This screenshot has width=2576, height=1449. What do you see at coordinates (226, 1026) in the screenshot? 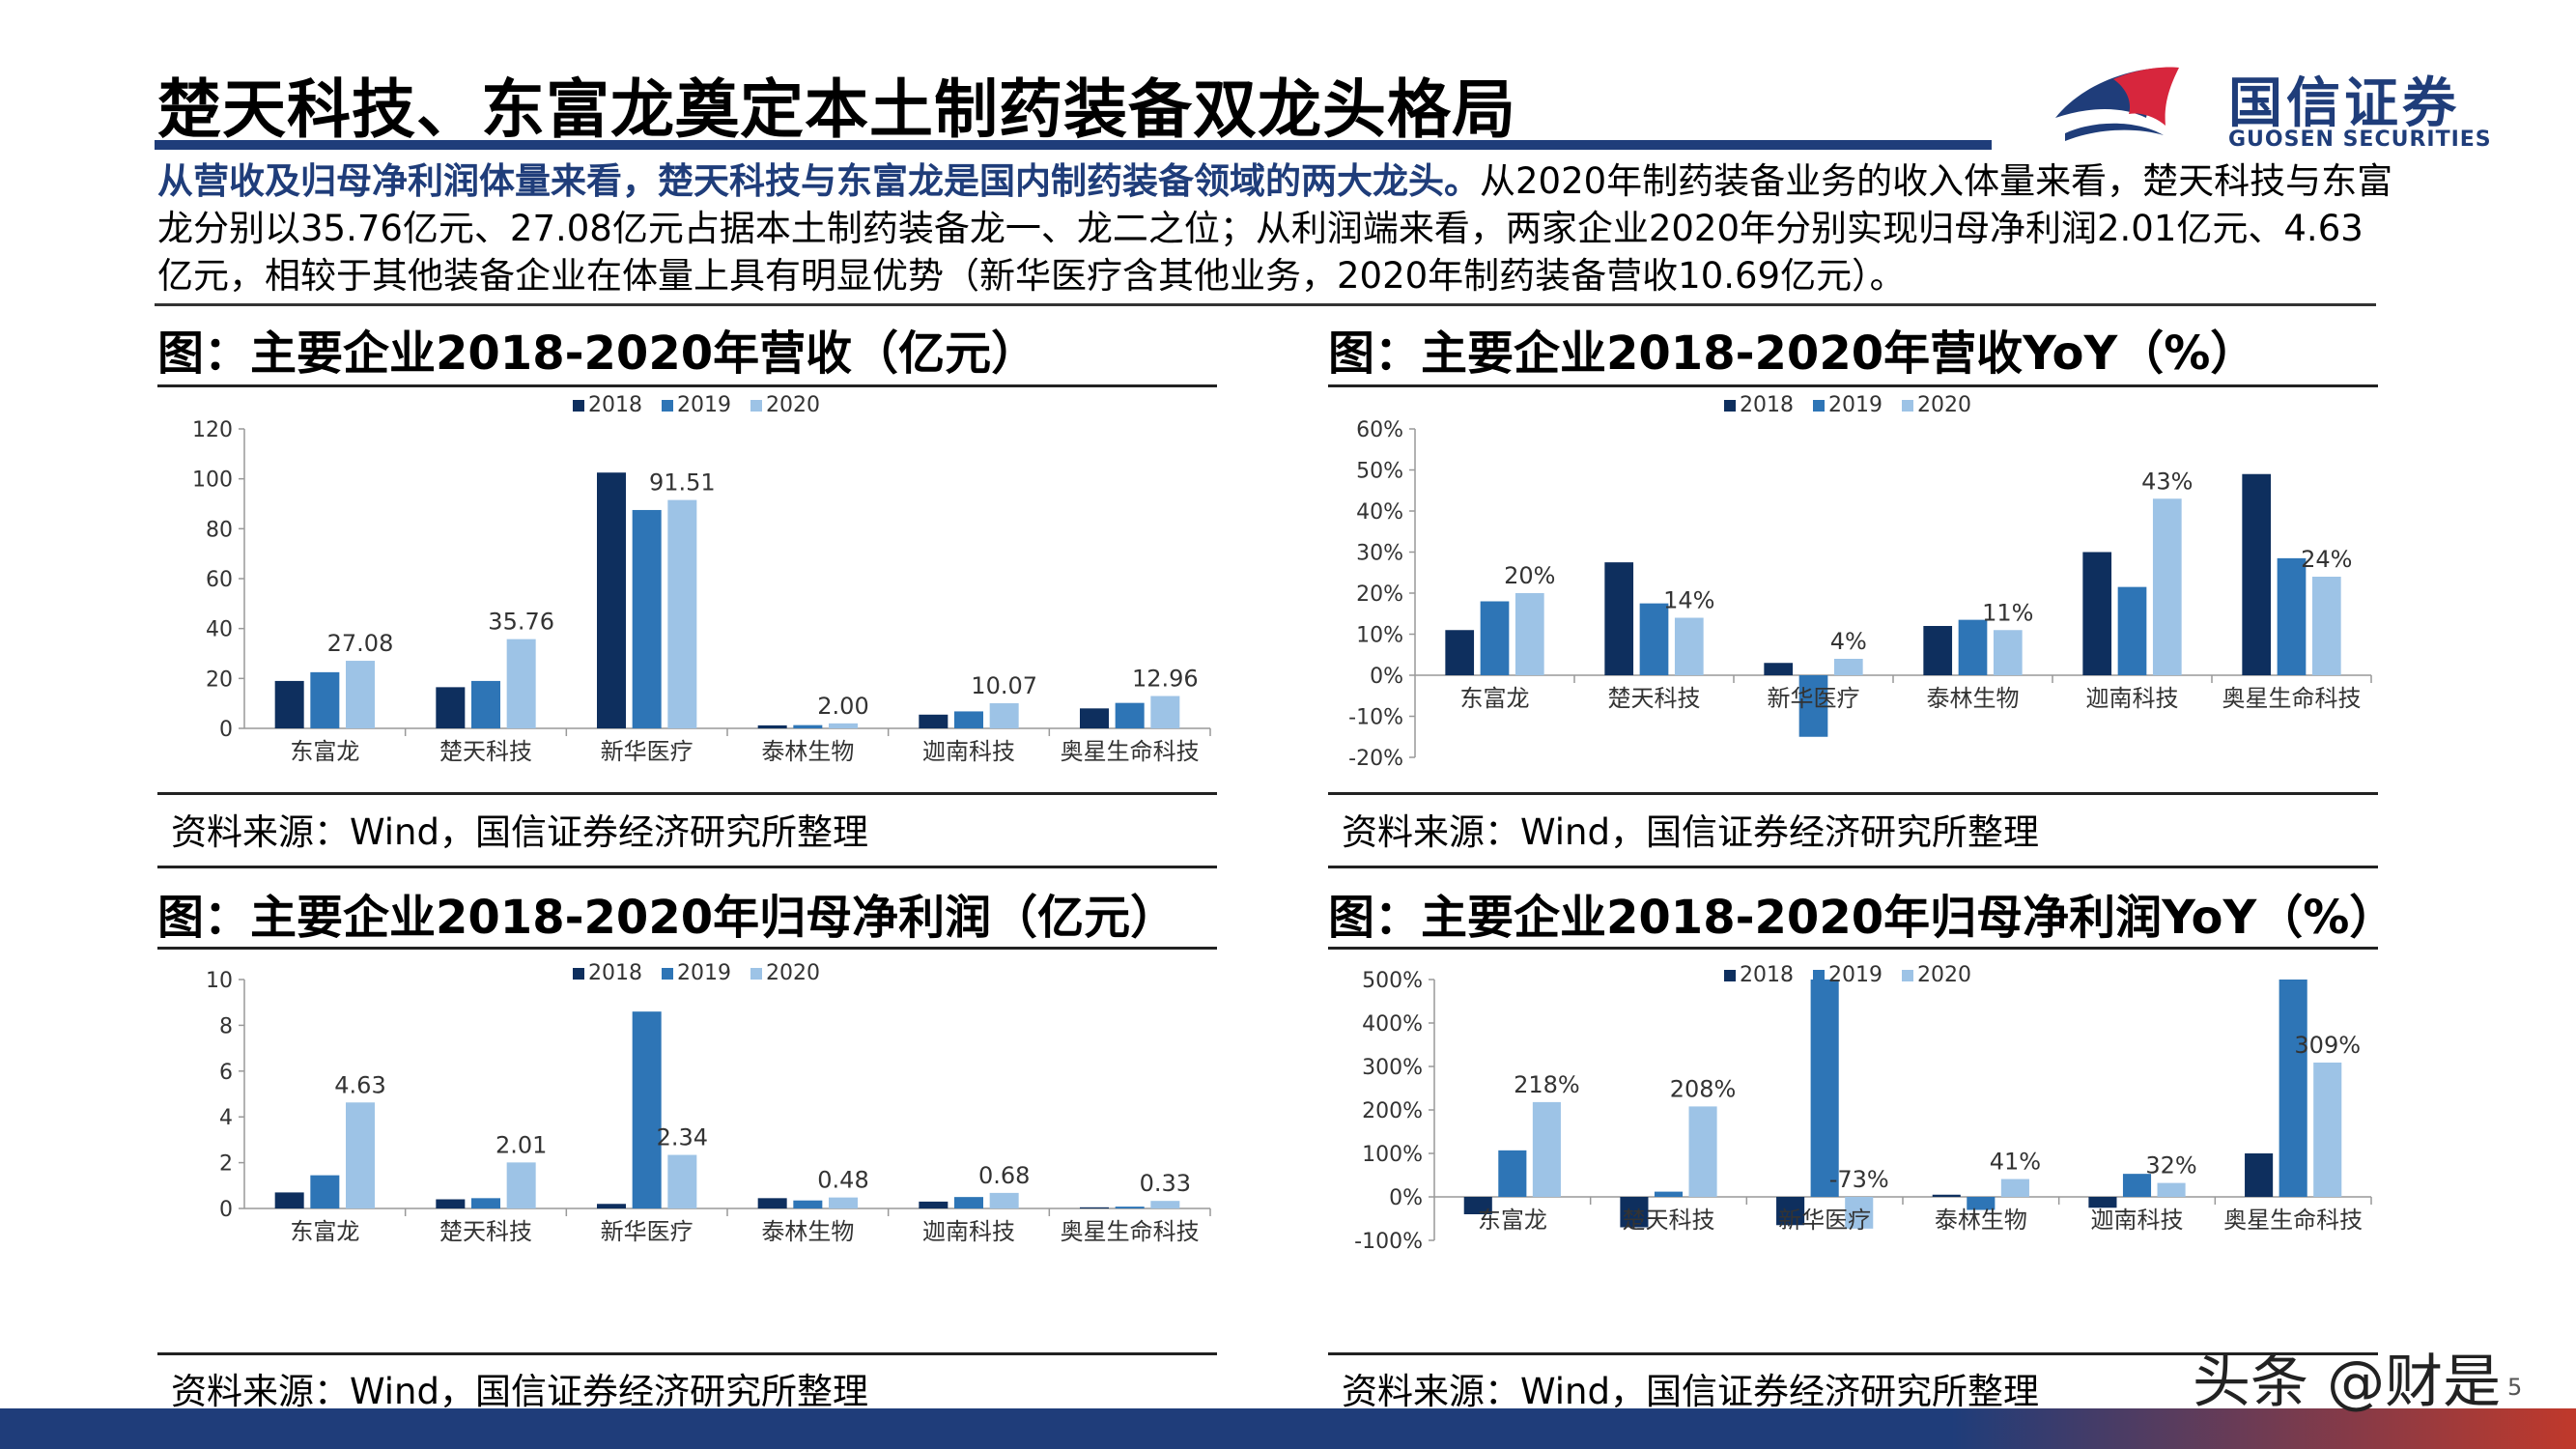
I see `y-tick-label: 8` at bounding box center [226, 1026].